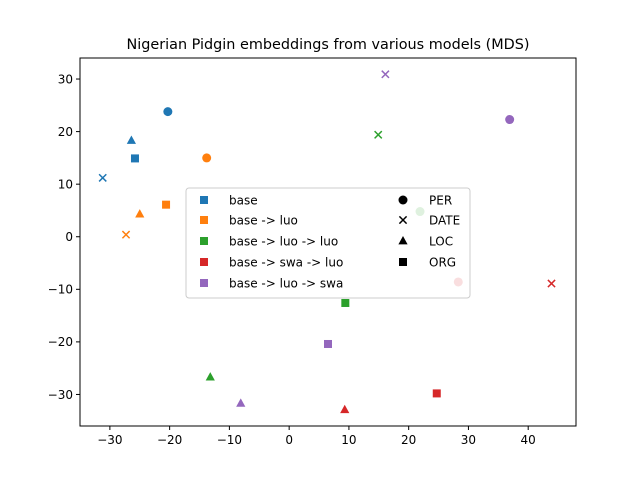  What do you see at coordinates (408, 440) in the screenshot?
I see `x-tick-label: 20` at bounding box center [408, 440].